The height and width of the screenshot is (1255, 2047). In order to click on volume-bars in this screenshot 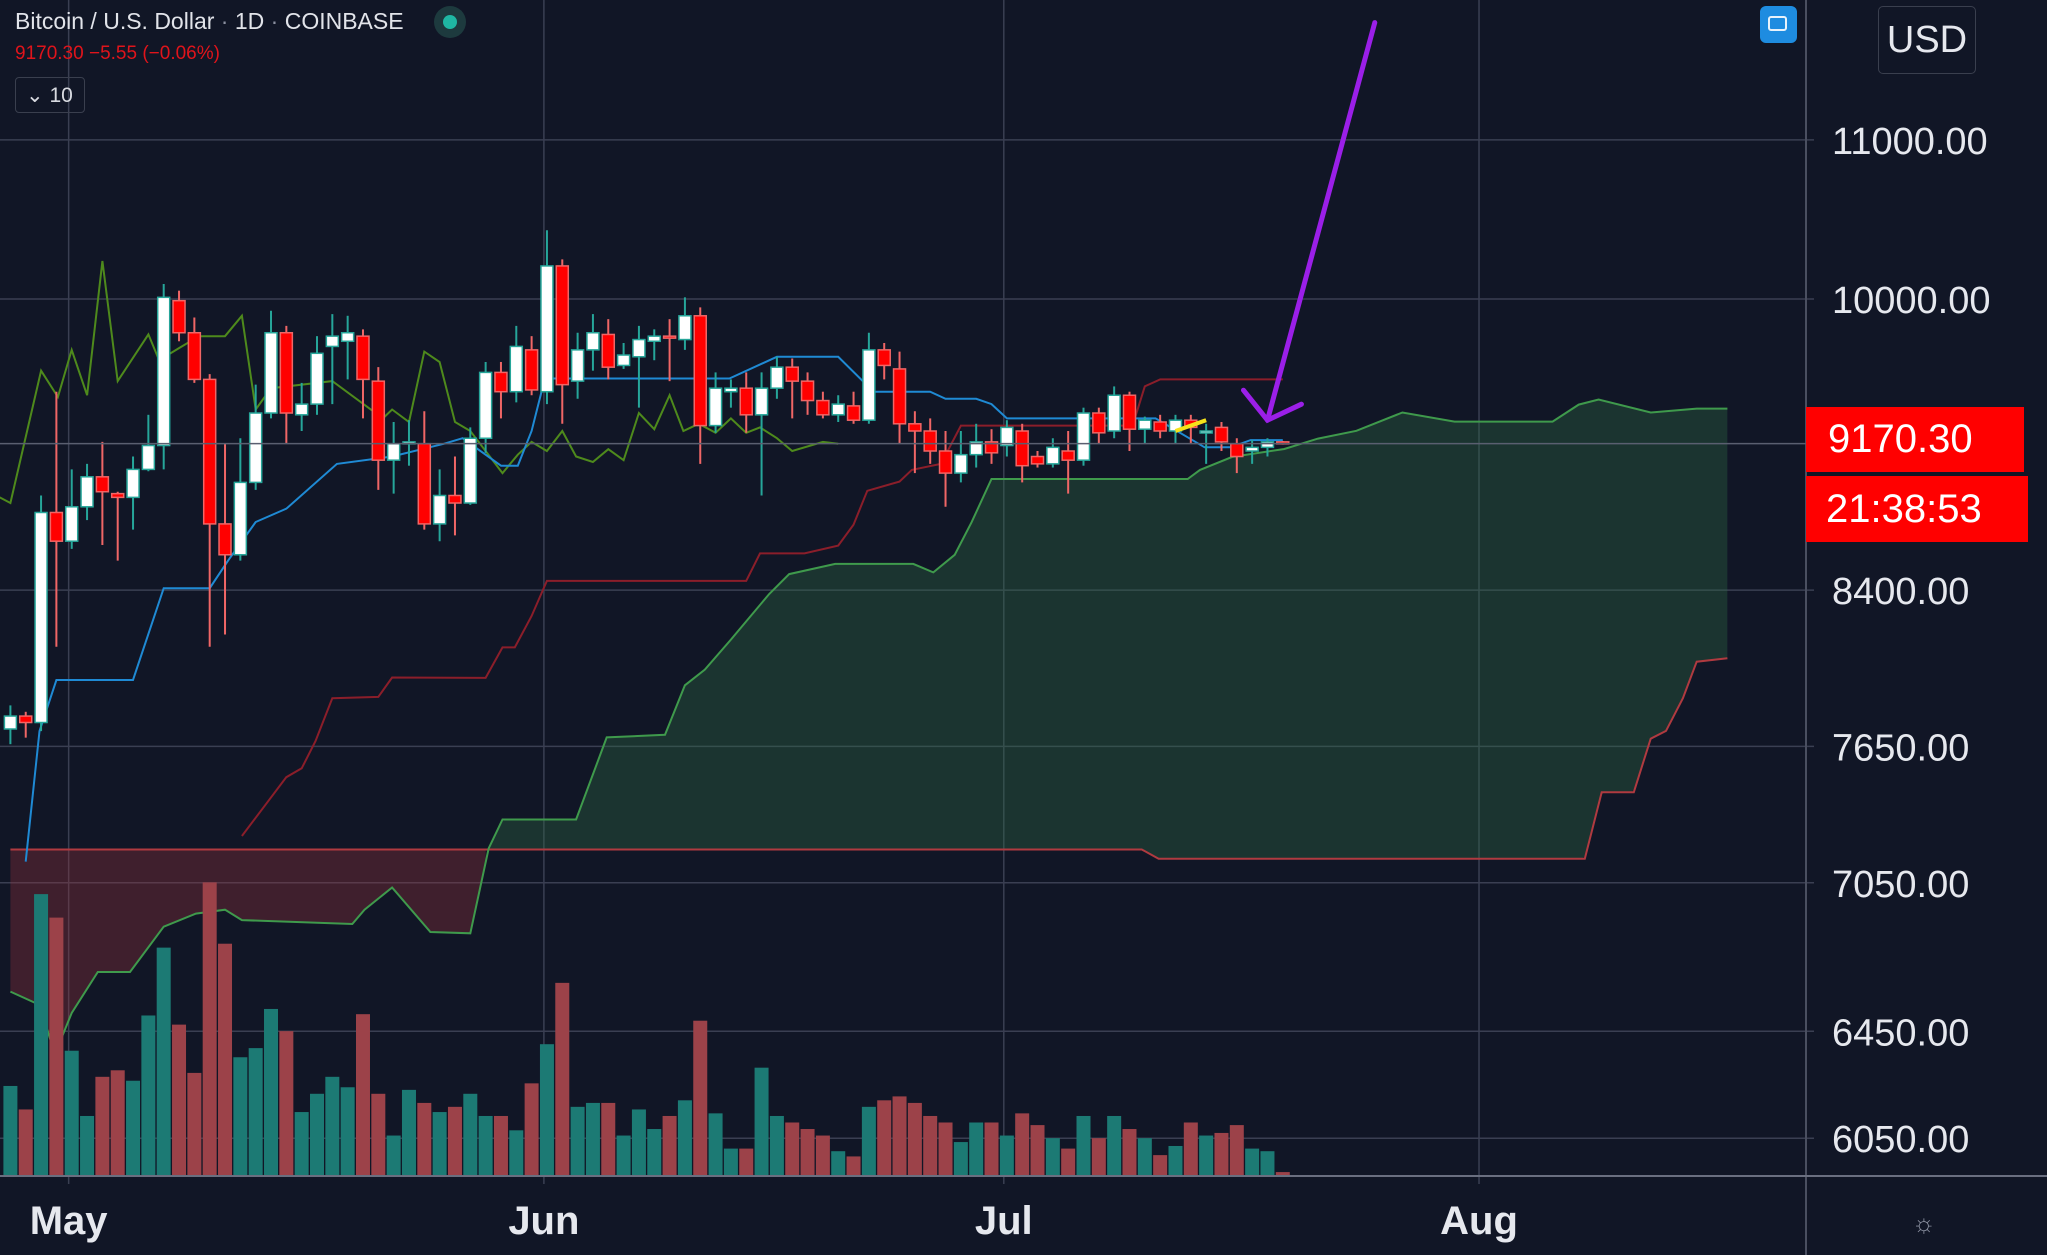, I will do `click(646, 1029)`.